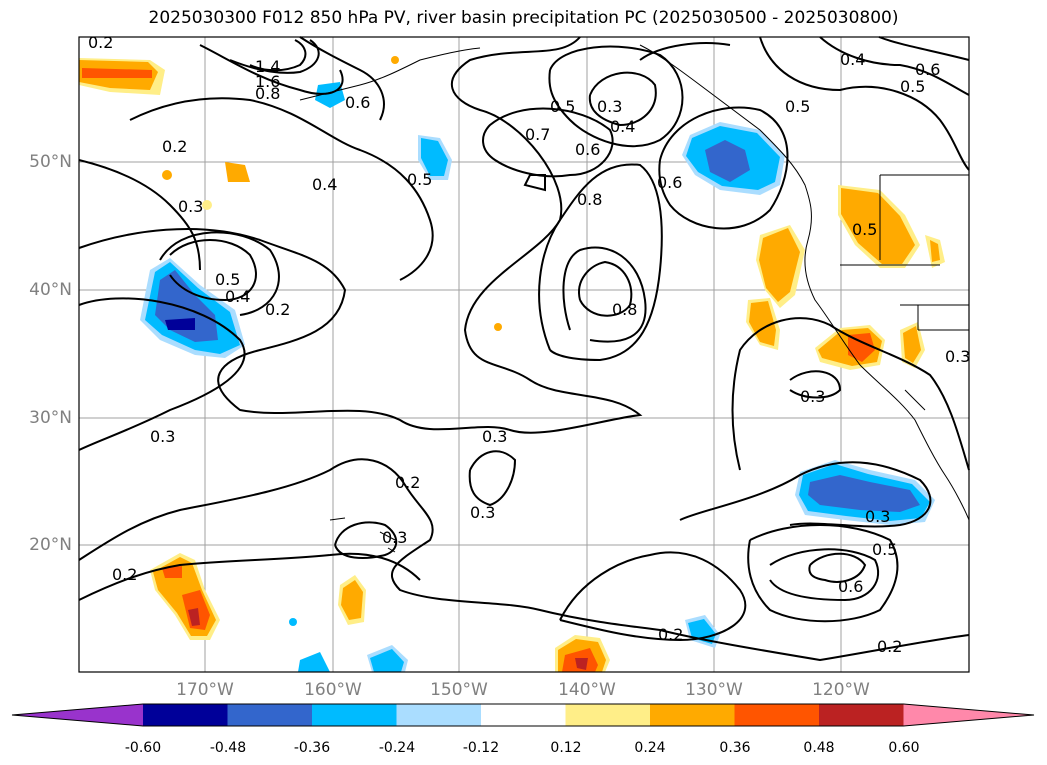 This screenshot has height=765, width=1047. I want to click on colorbar-label: -0.24, so click(397, 748).